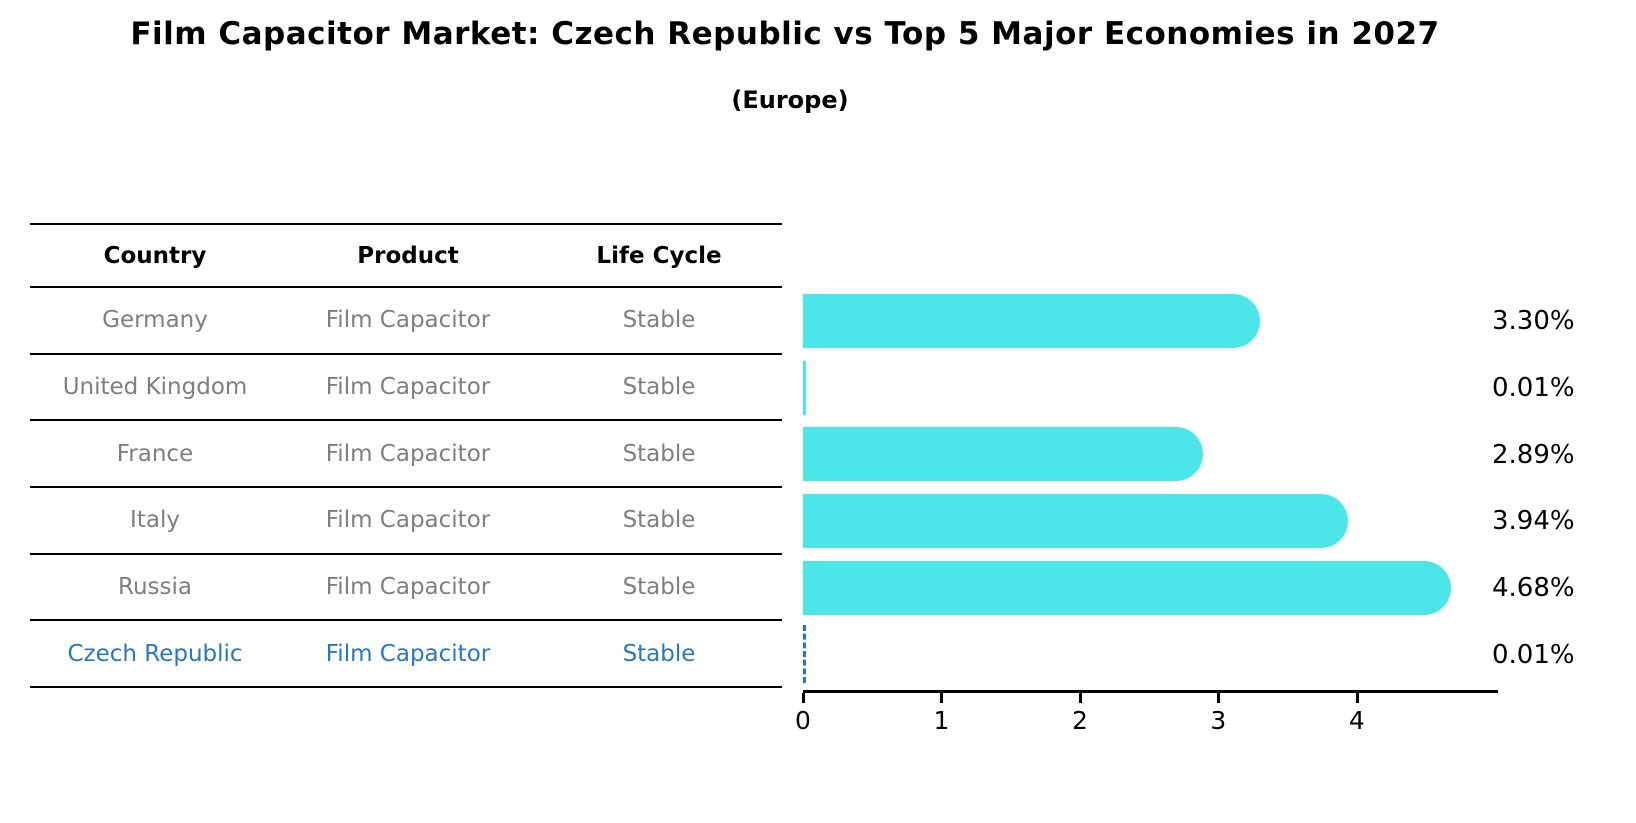 Image resolution: width=1636 pixels, height=823 pixels. I want to click on table-row-united-kingdom: United Kingdom Film Capacitor Stable, so click(406, 388).